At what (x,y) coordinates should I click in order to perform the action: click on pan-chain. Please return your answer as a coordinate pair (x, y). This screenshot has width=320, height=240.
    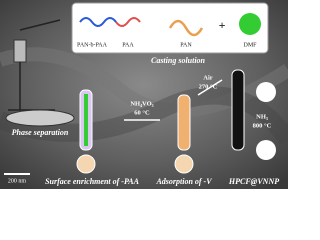
    Looking at the image, I should click on (186, 28).